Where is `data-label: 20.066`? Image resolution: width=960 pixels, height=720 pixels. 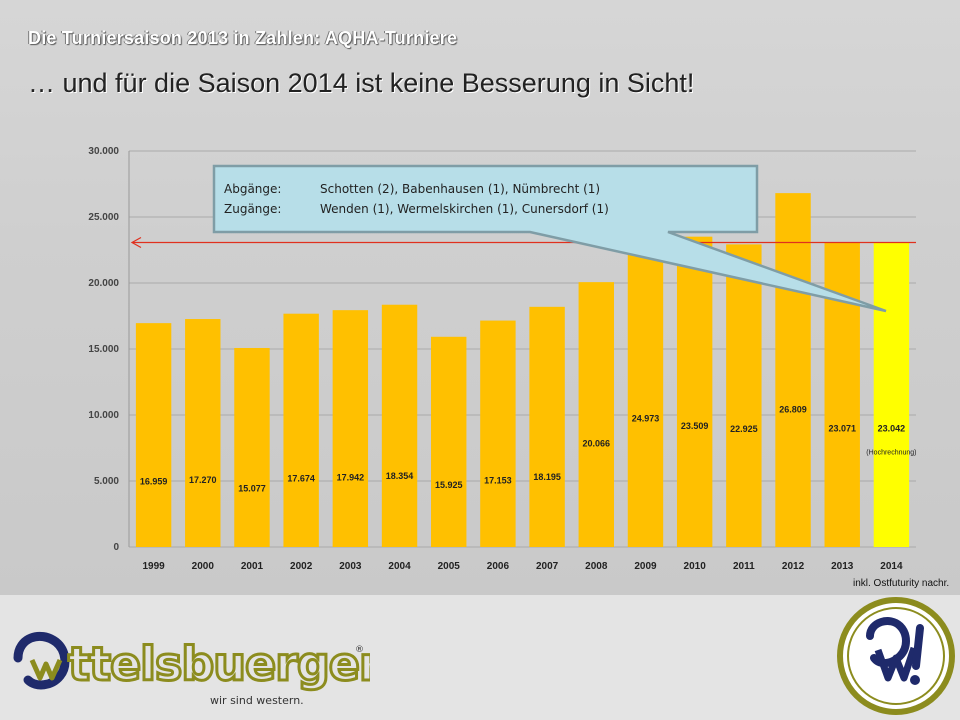 data-label: 20.066 is located at coordinates (597, 443).